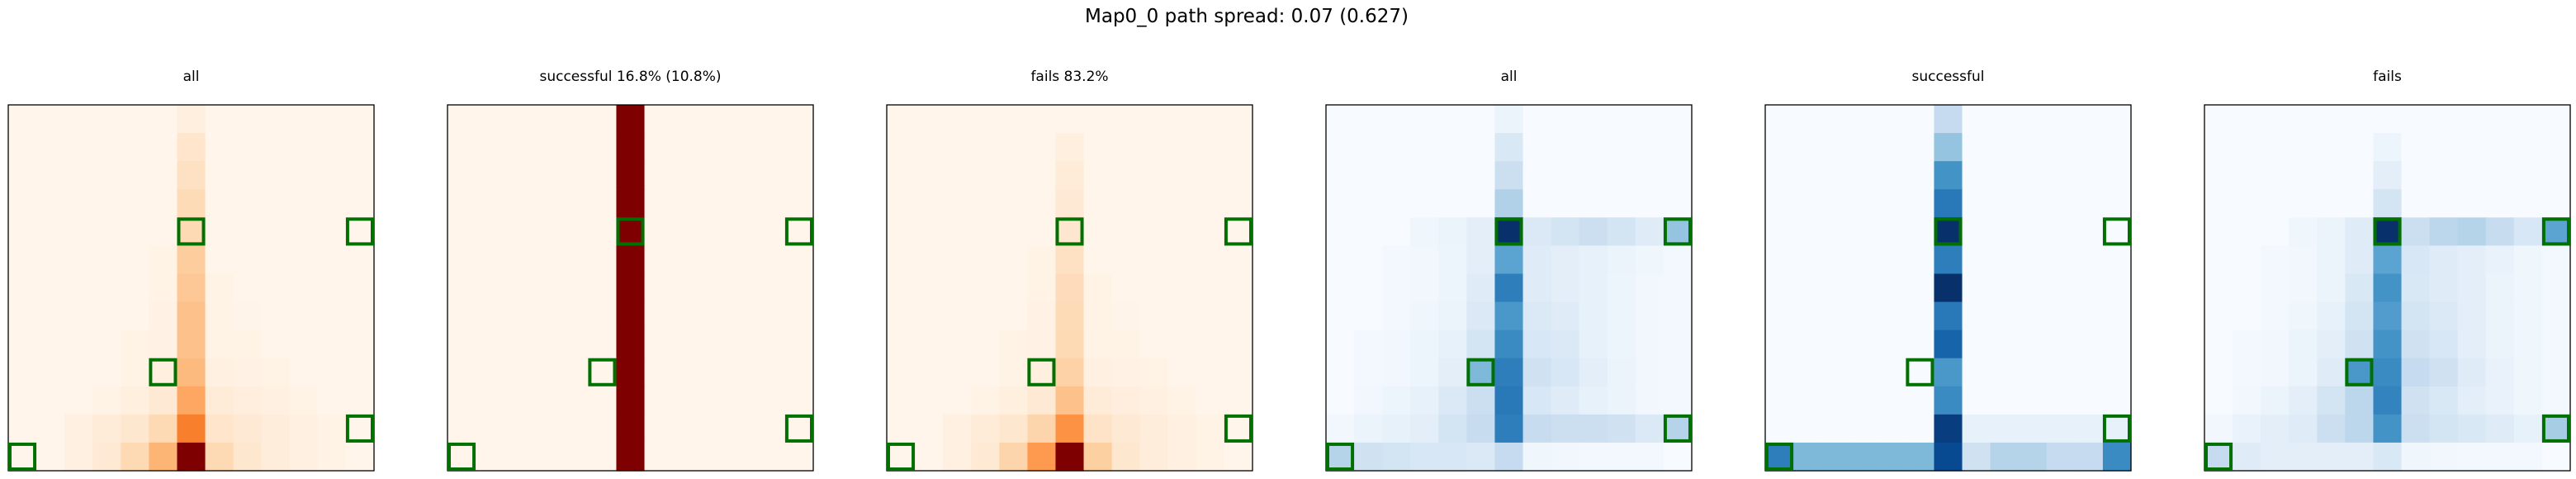  What do you see at coordinates (1247, 17) in the screenshot?
I see `figure-suptitle: Map0_0 path spread: 0.07 (0.627)` at bounding box center [1247, 17].